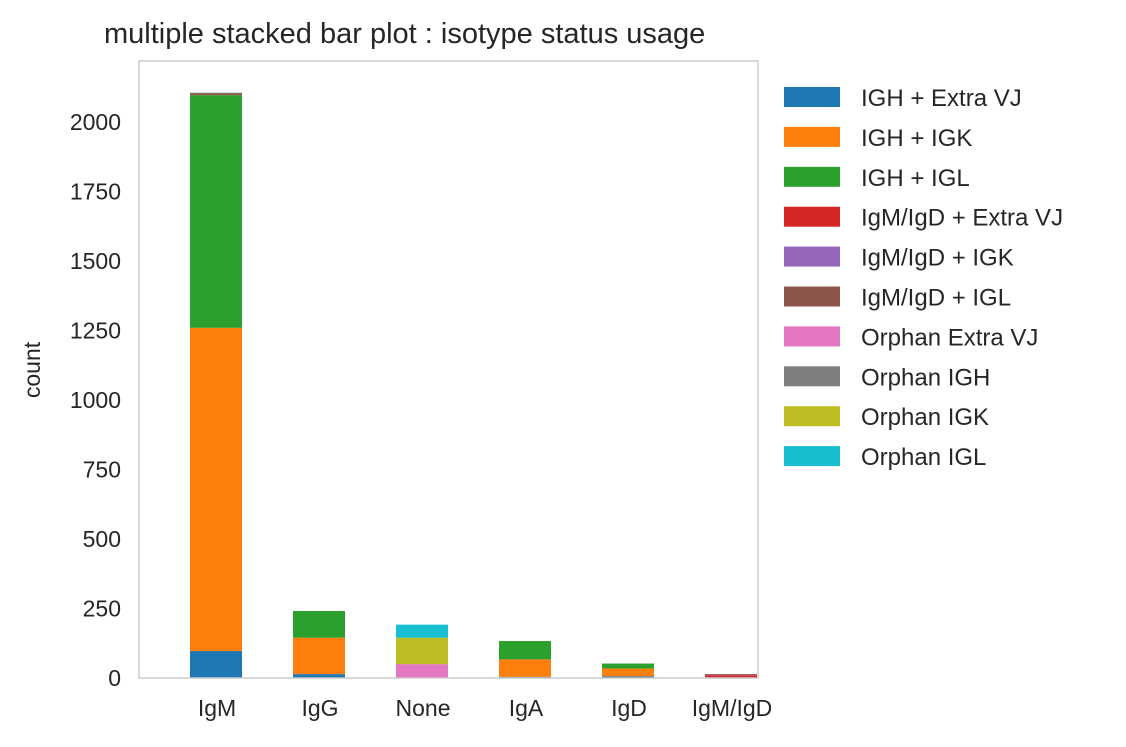  Describe the element at coordinates (923, 457) in the screenshot. I see `legend-label: Orphan IGL` at that location.